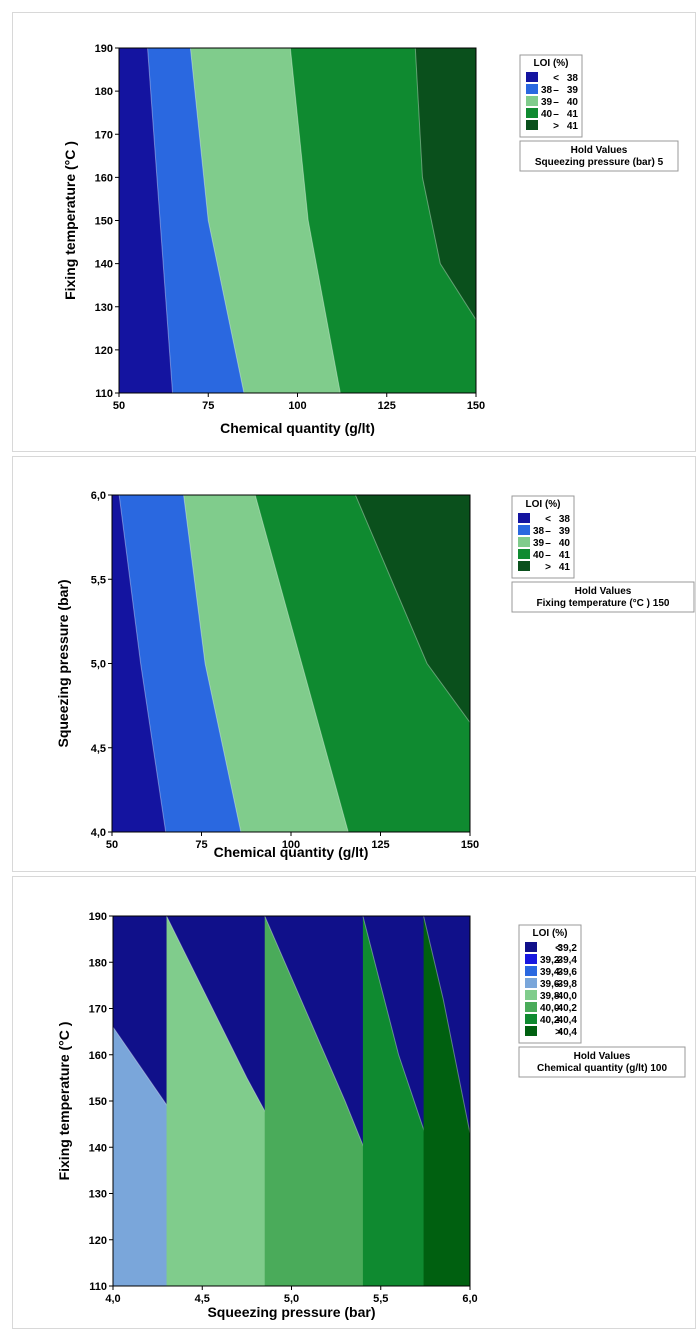 The image size is (696, 1330). I want to click on hold-values-title: Hold Values, so click(602, 1056).